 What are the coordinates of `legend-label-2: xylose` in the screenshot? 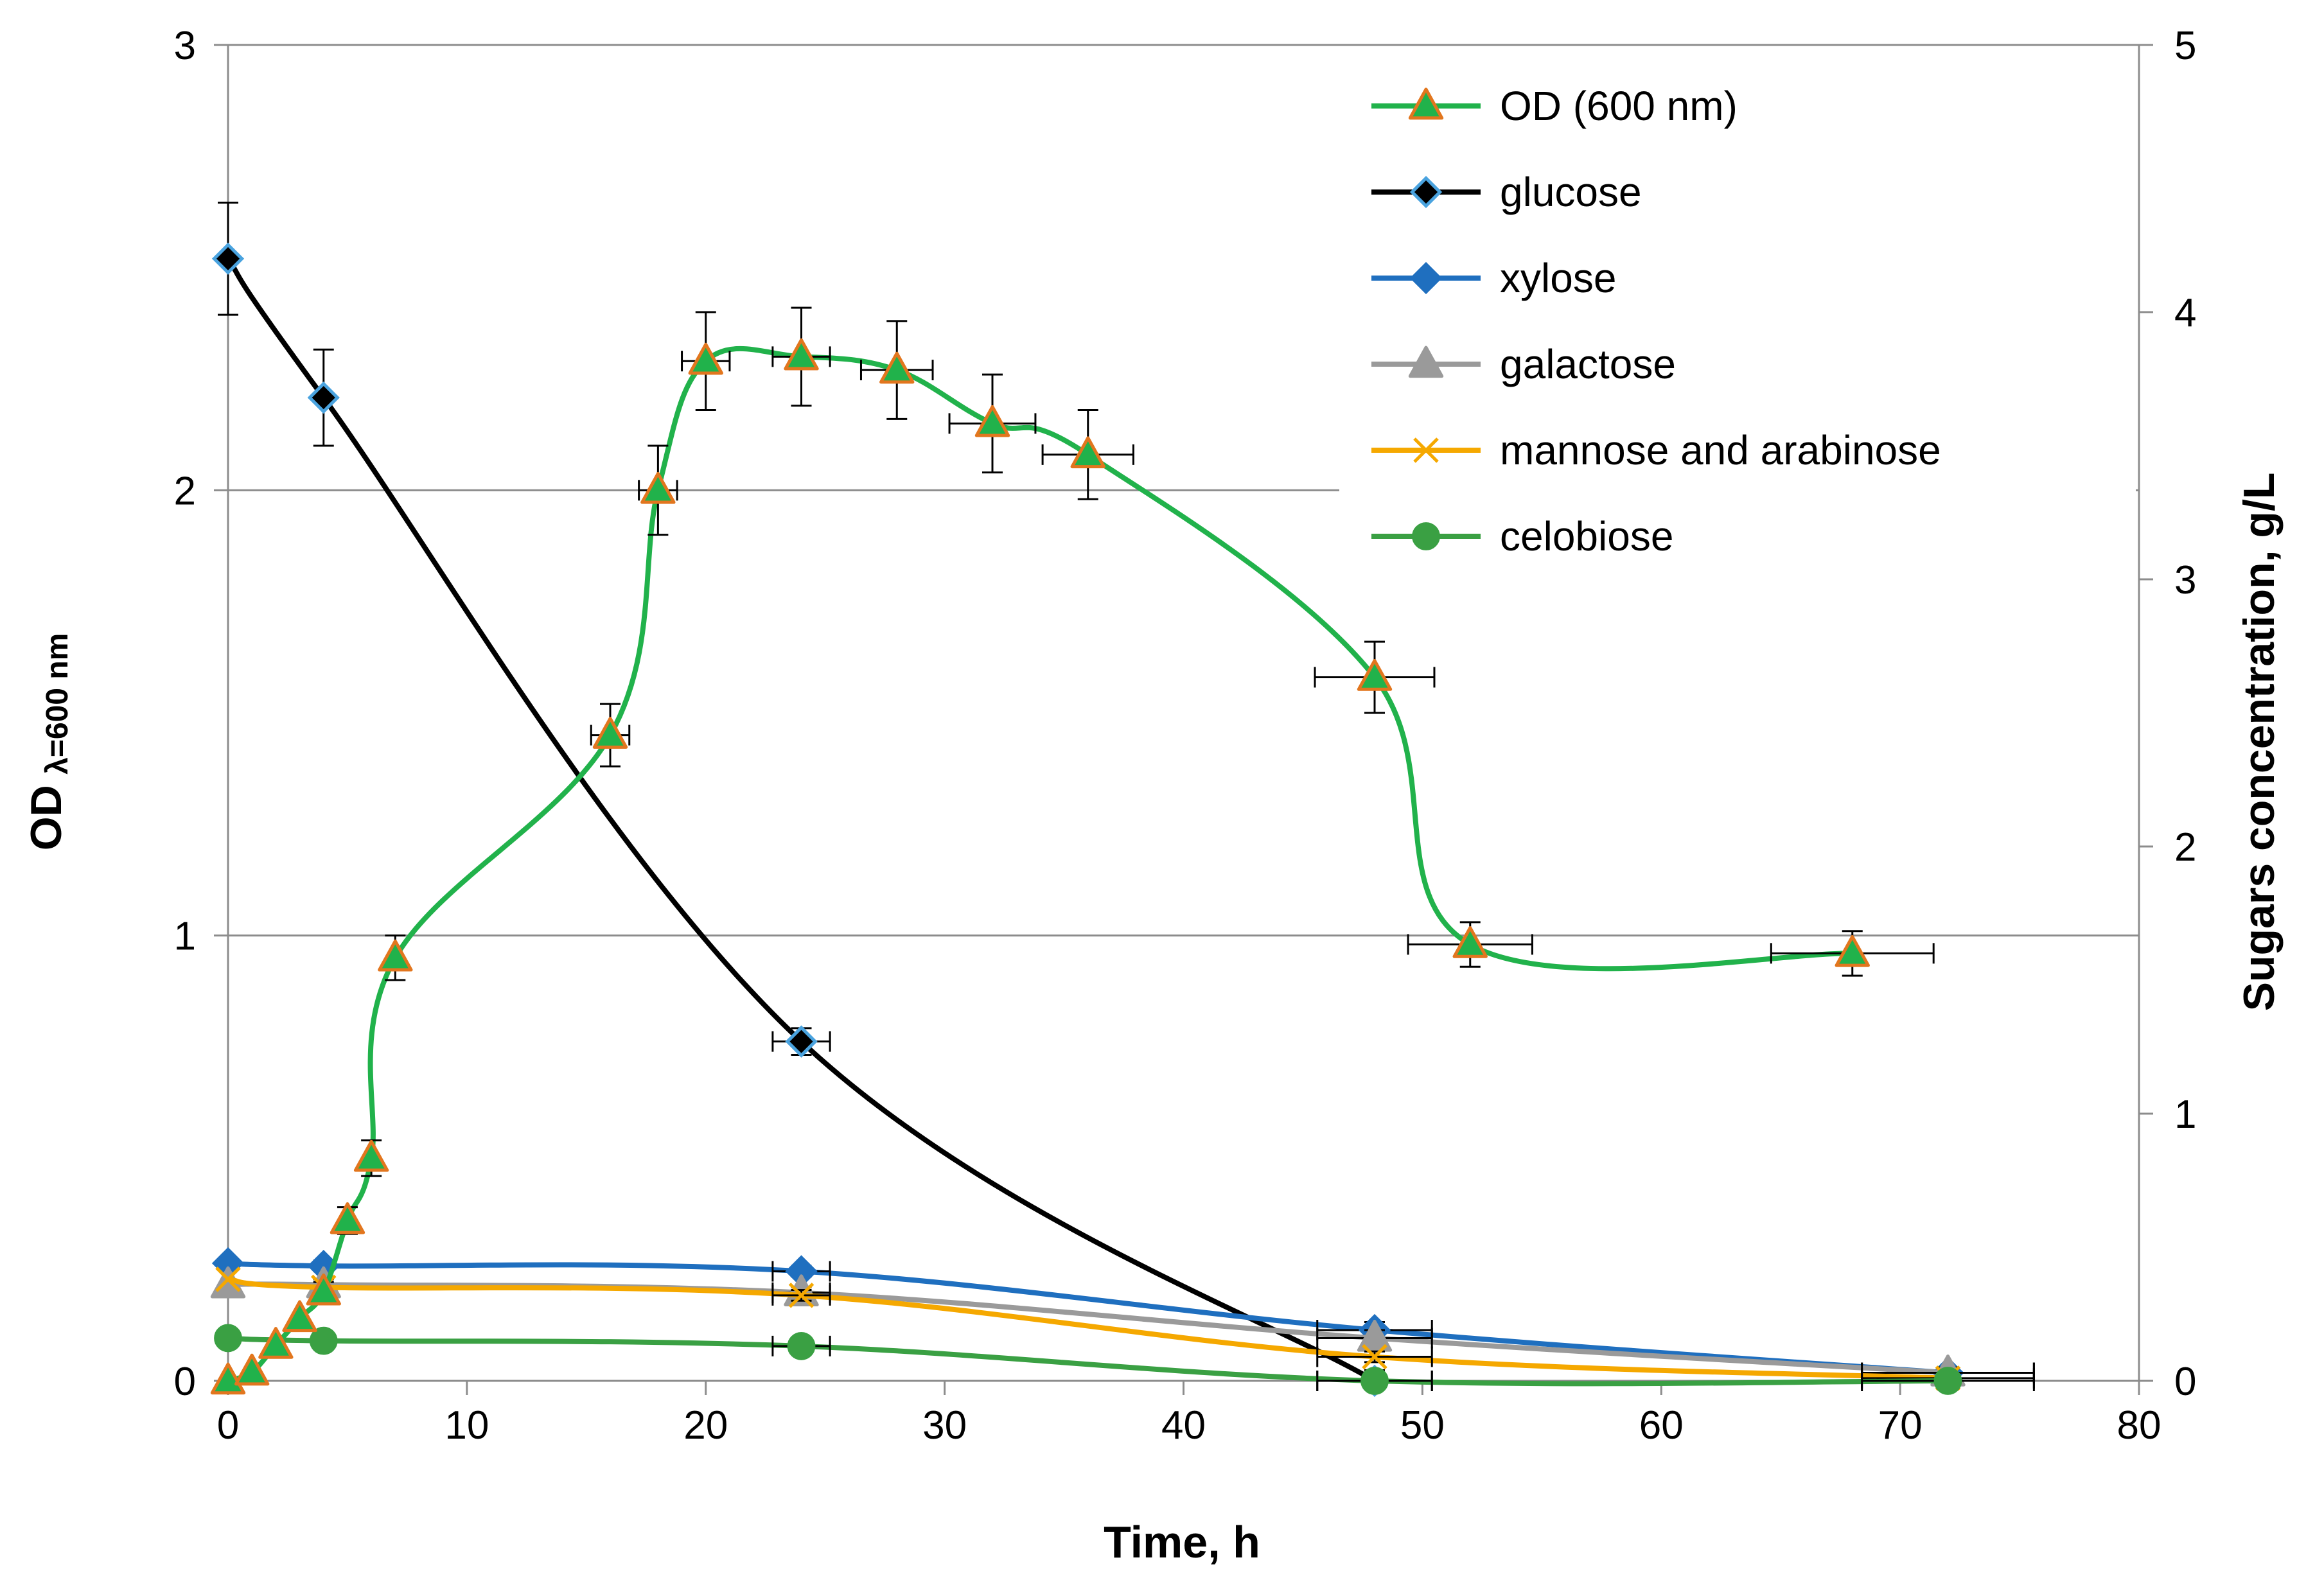 It's located at (1558, 278).